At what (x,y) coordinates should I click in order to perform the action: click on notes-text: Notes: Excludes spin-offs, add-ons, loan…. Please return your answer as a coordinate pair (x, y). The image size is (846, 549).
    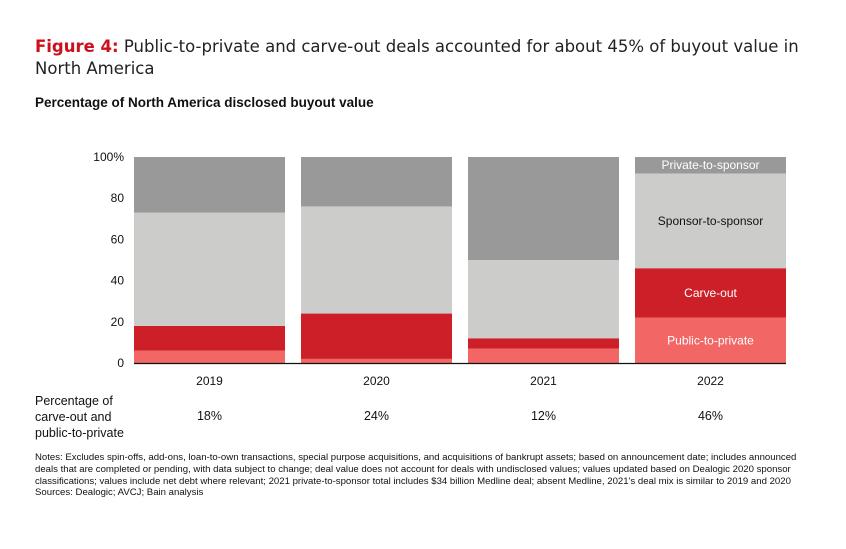
    Looking at the image, I should click on (416, 469).